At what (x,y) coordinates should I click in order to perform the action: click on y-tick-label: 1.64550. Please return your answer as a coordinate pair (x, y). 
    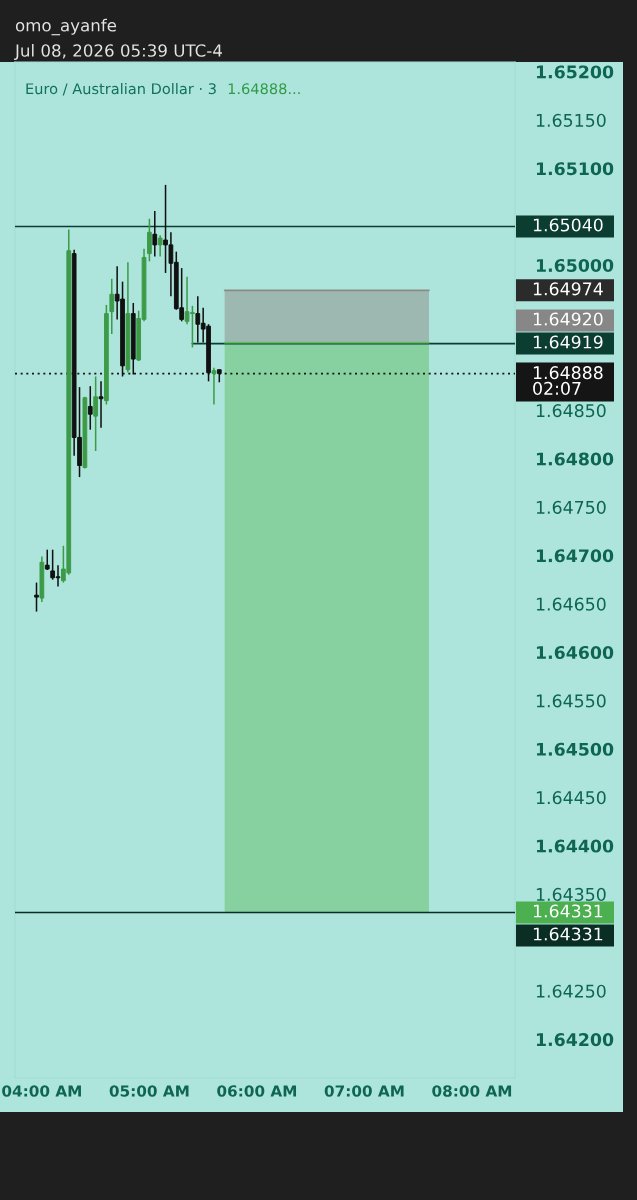
    Looking at the image, I should click on (571, 701).